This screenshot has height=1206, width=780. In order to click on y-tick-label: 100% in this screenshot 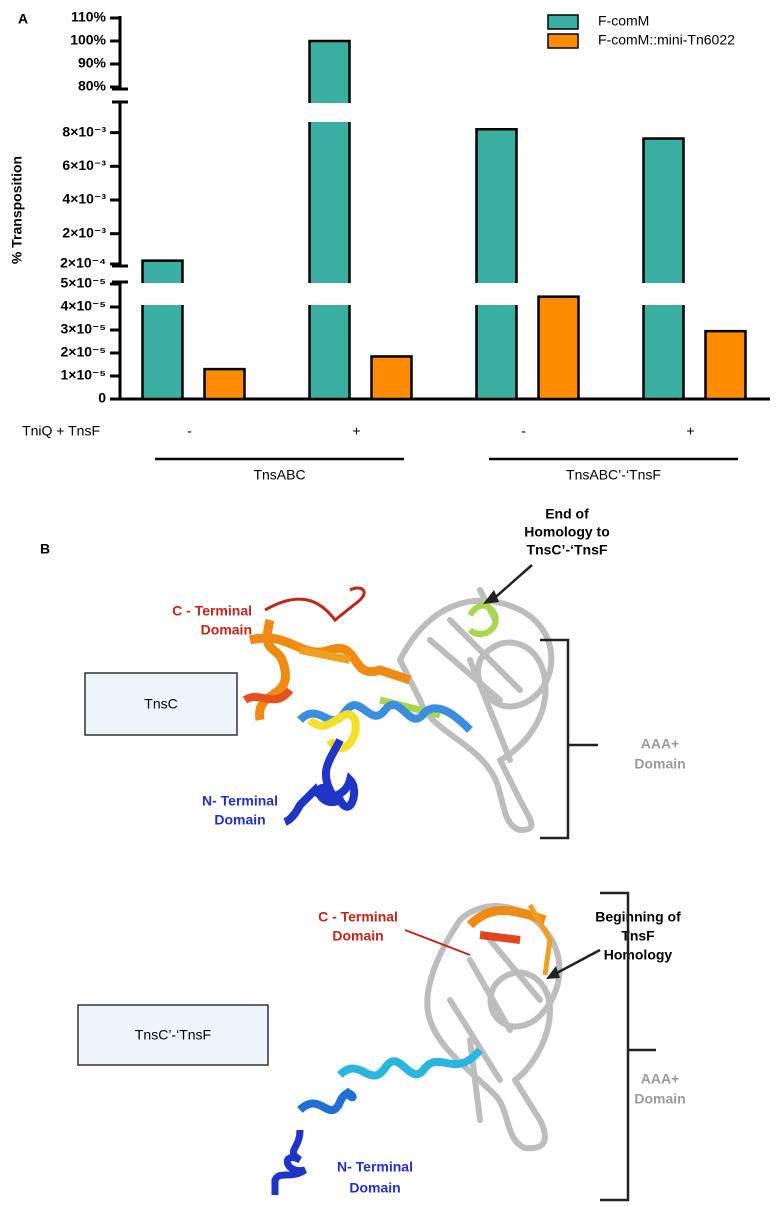, I will do `click(88, 40)`.